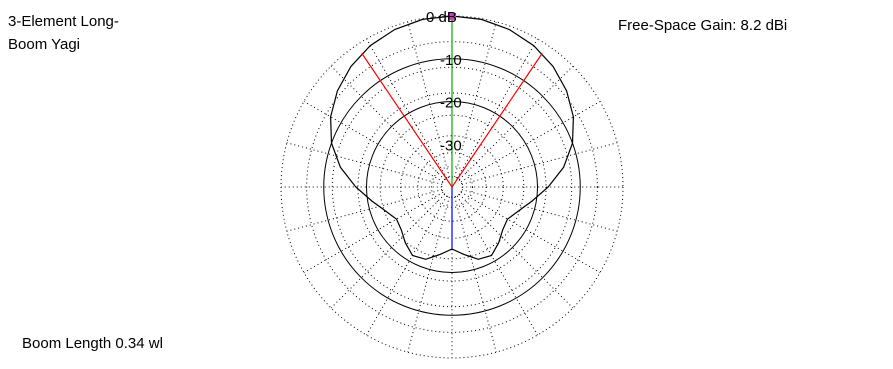 The width and height of the screenshot is (893, 369). What do you see at coordinates (451, 60) in the screenshot?
I see `ring-label-1: -10` at bounding box center [451, 60].